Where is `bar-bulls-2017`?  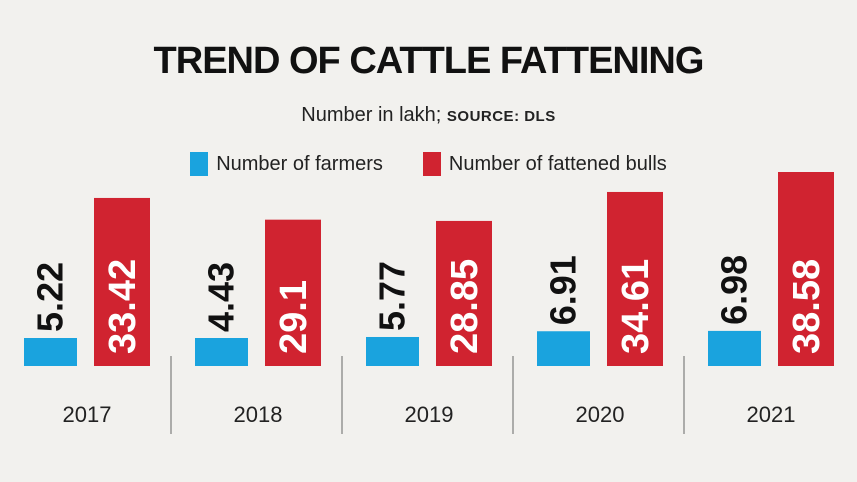 bar-bulls-2017 is located at coordinates (122, 281).